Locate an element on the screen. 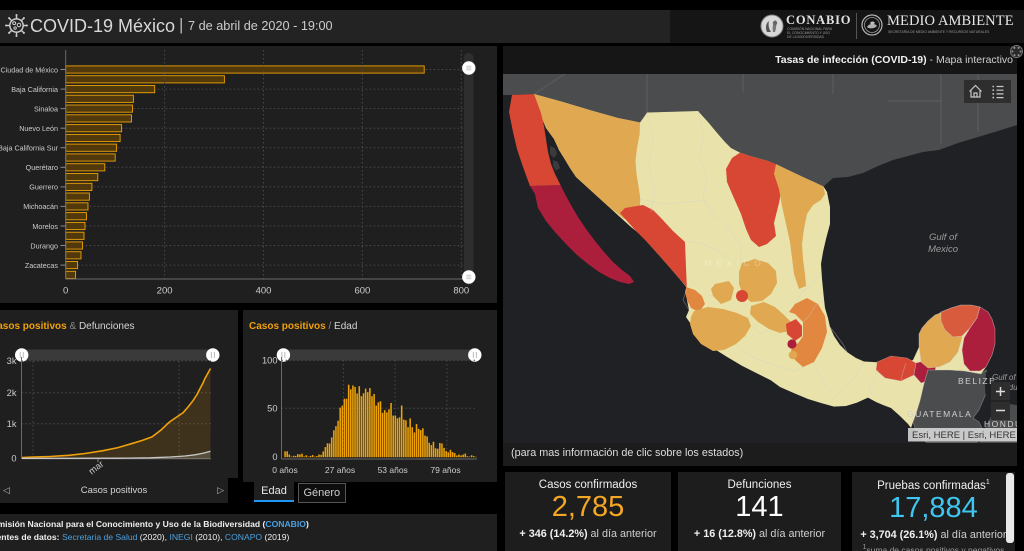 The image size is (1024, 551). svg-text: 3k is located at coordinates (12, 361).